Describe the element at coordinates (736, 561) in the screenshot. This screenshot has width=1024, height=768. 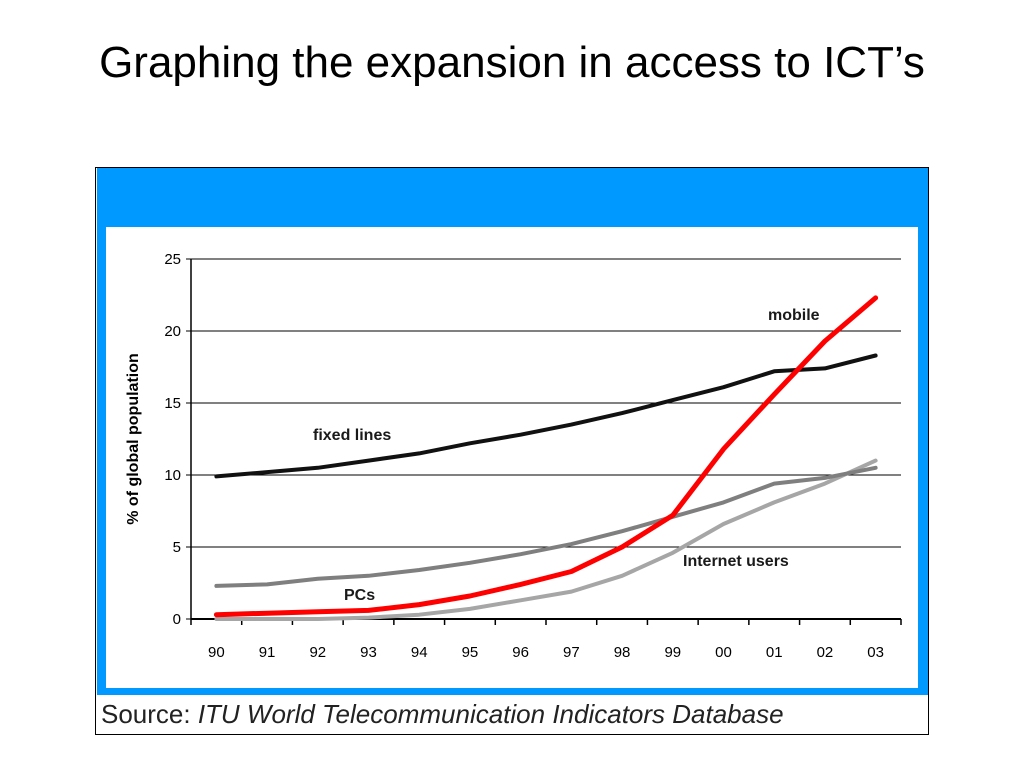
I see `series-label-internet-users: Internet users` at that location.